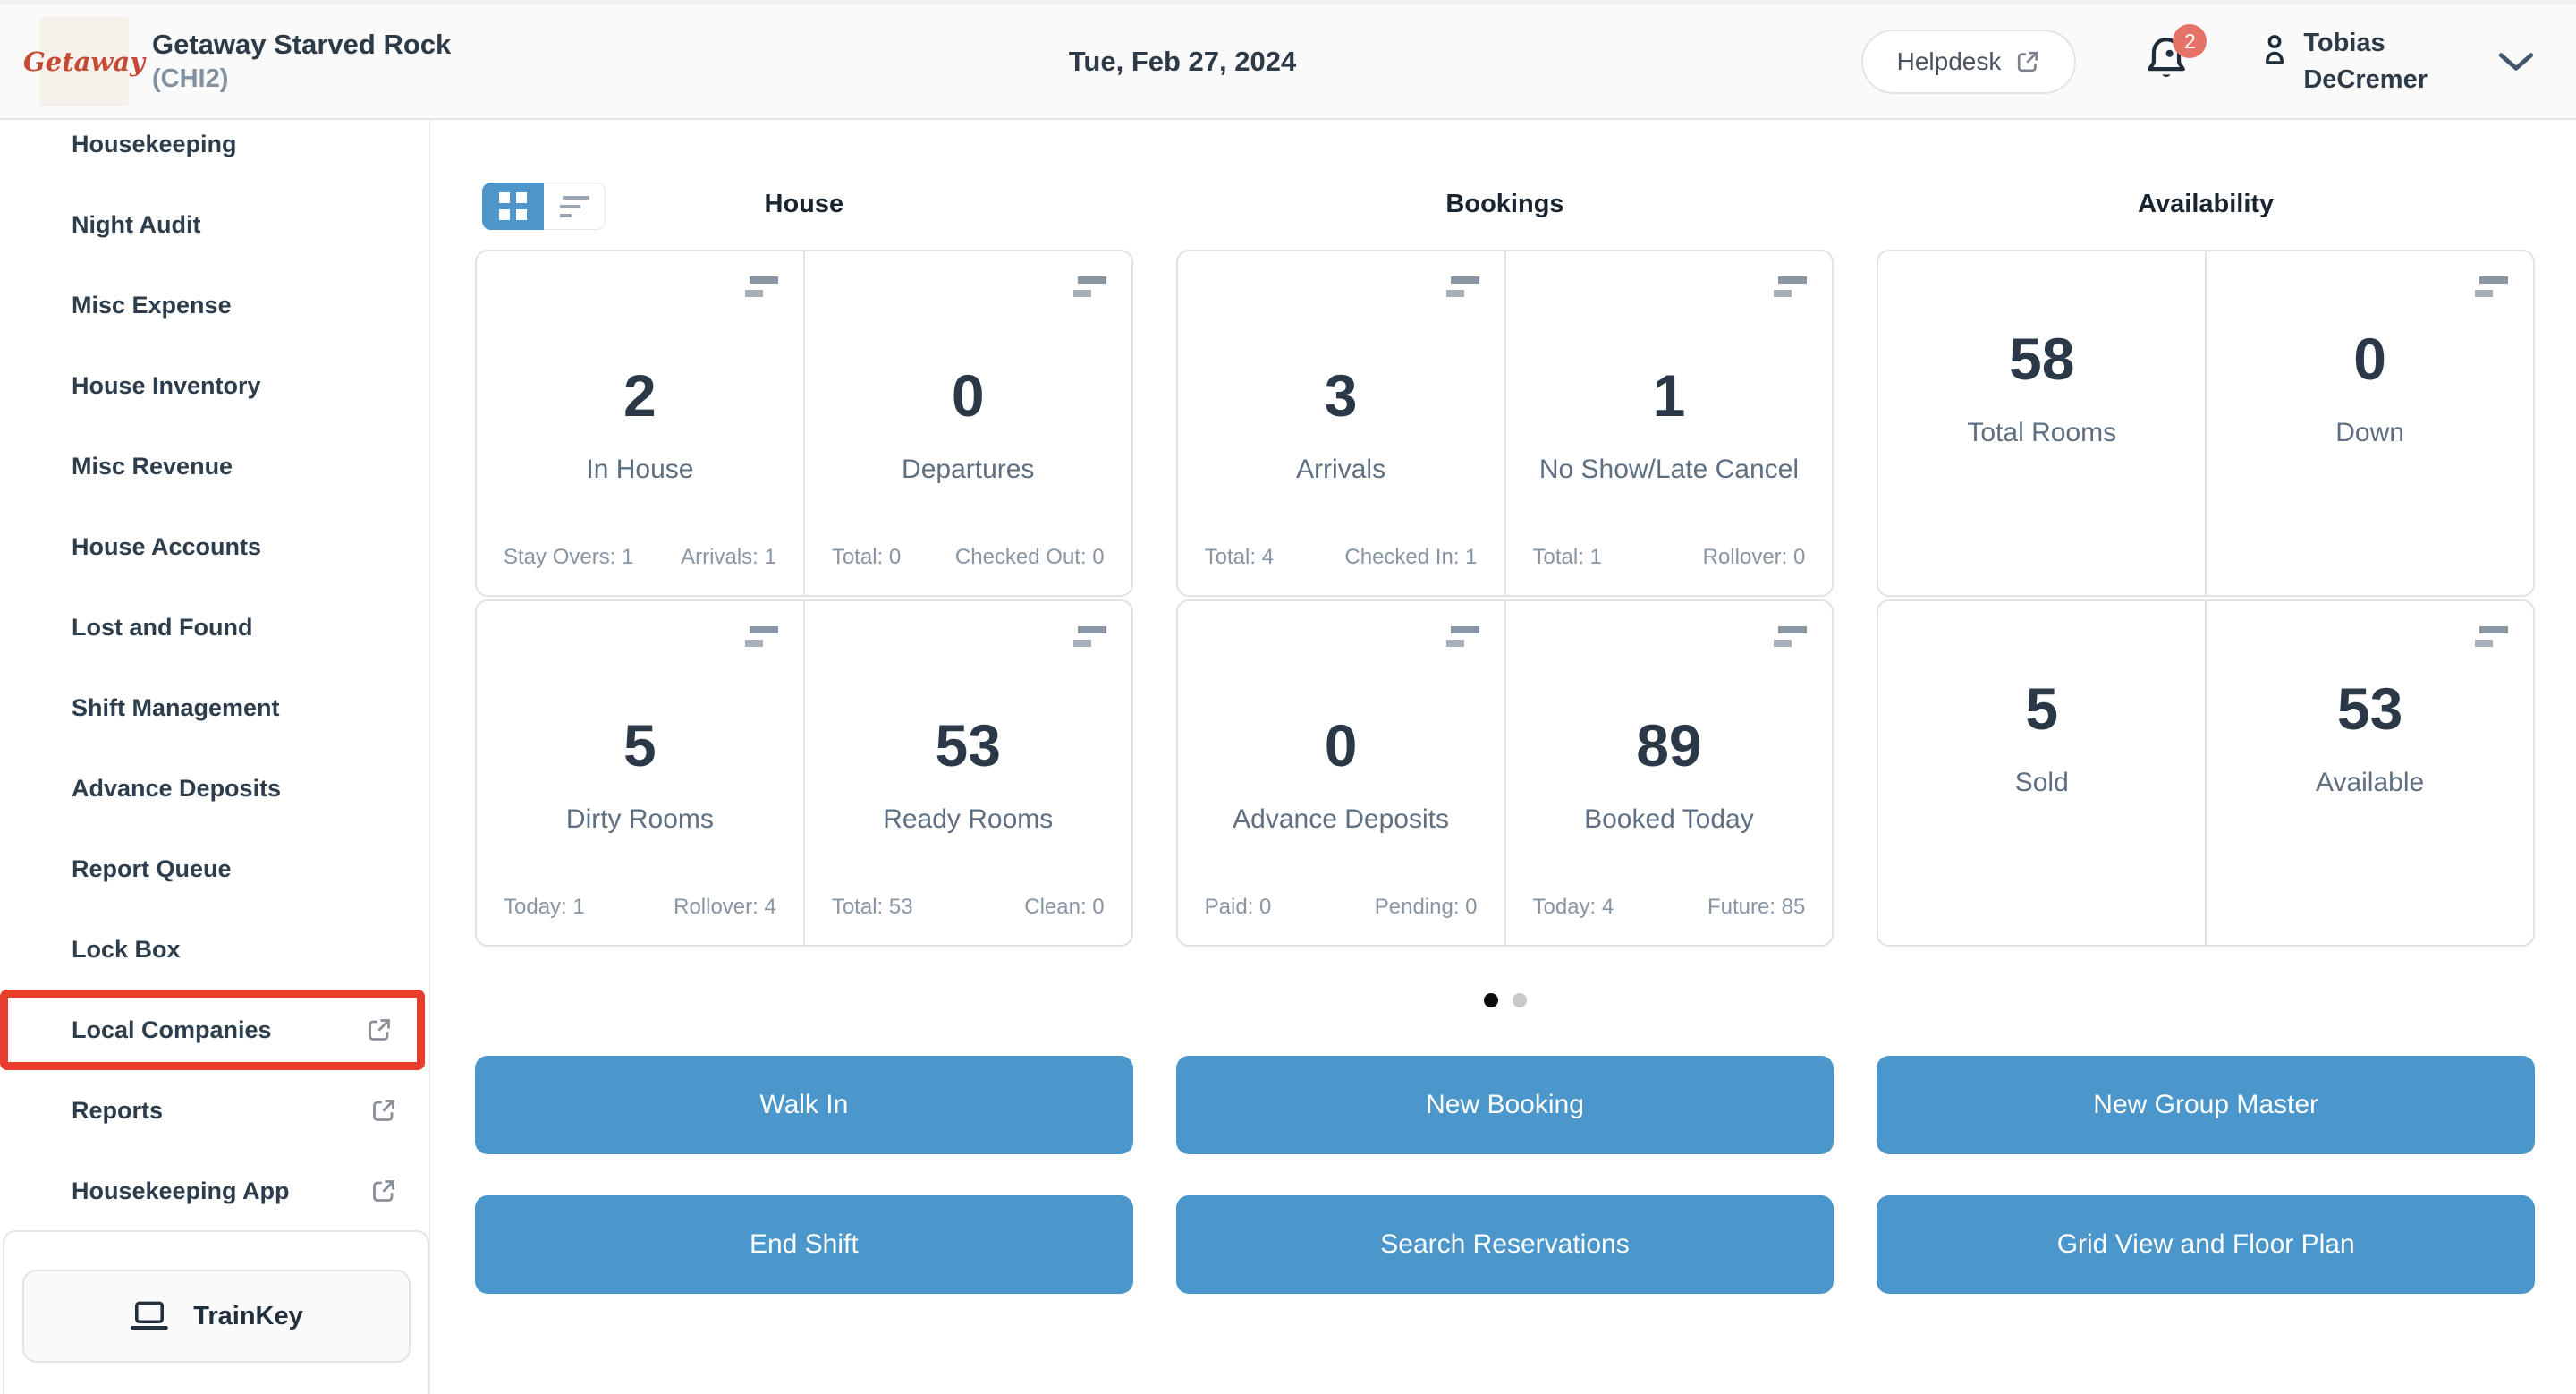 This screenshot has width=2576, height=1394. Describe the element at coordinates (640, 773) in the screenshot. I see `stat-cell-dirty-rooms: 5 Dirty Rooms Today: 1 Rollover: 4` at that location.